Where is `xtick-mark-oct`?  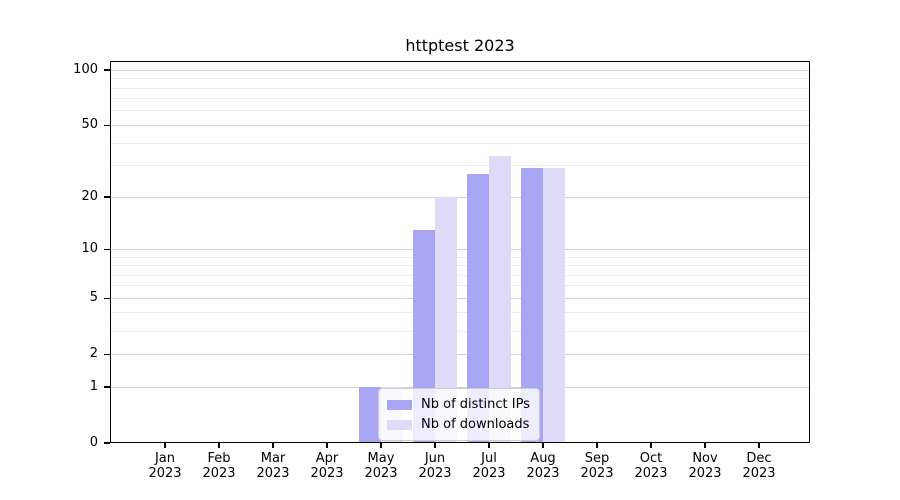
xtick-mark-oct is located at coordinates (651, 445).